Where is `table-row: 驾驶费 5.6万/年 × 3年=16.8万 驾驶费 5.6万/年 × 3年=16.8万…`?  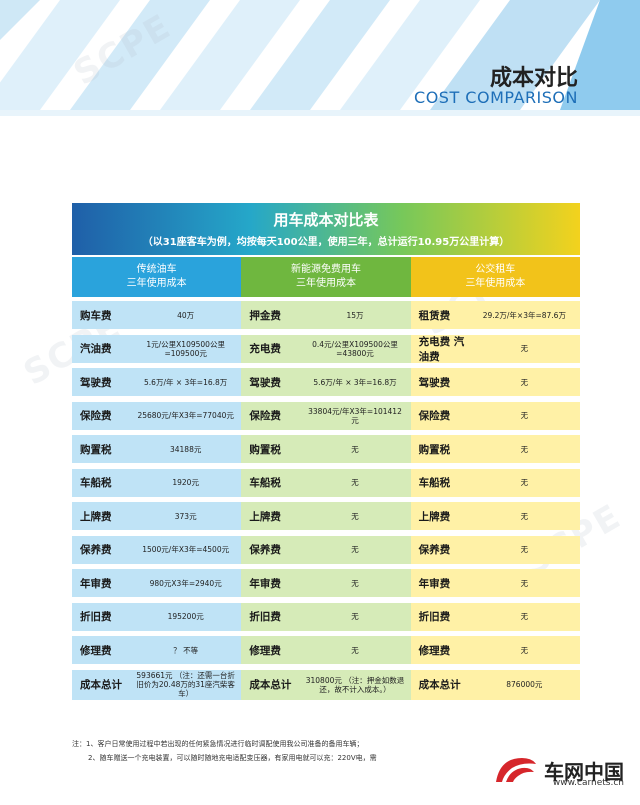 table-row: 驾驶费 5.6万/年 × 3年=16.8万 驾驶费 5.6万/年 × 3年=16.8万… is located at coordinates (326, 382).